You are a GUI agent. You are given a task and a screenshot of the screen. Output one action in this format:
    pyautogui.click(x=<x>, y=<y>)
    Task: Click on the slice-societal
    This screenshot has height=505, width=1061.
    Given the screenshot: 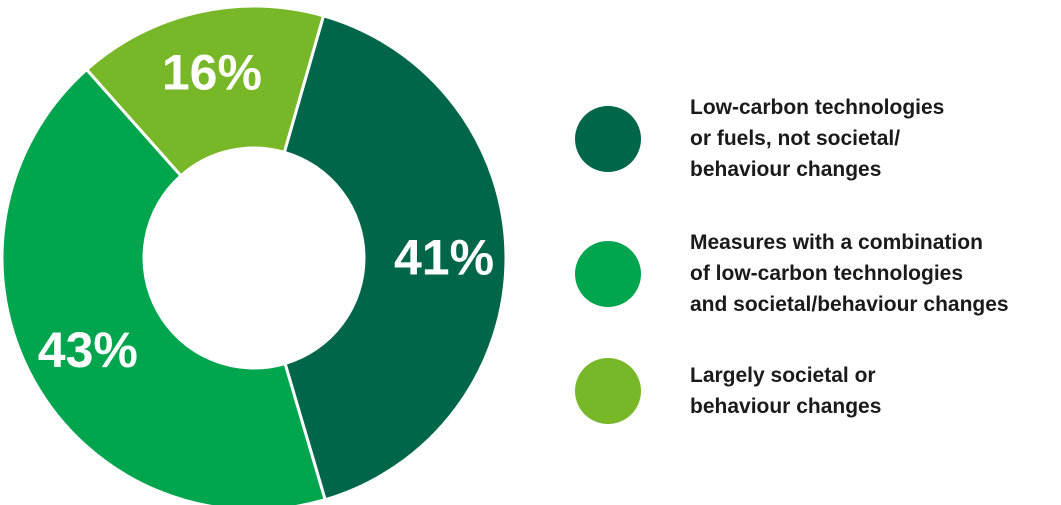 What is the action you would take?
    pyautogui.click(x=205, y=91)
    